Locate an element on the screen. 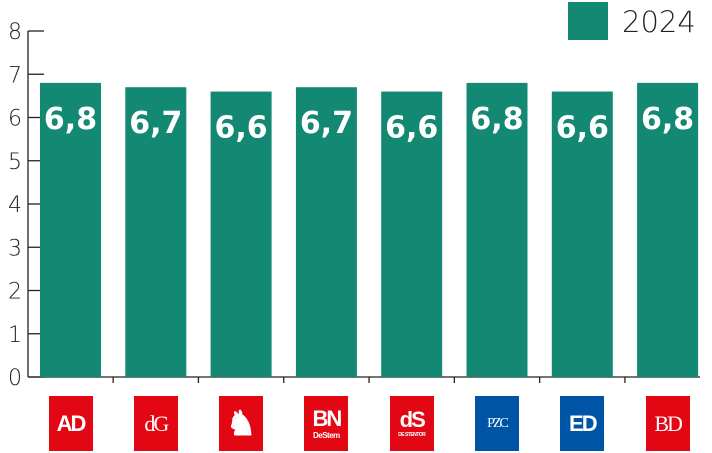 Image resolution: width=712 pixels, height=453 pixels. logo-tubantia: ♞ is located at coordinates (241, 423).